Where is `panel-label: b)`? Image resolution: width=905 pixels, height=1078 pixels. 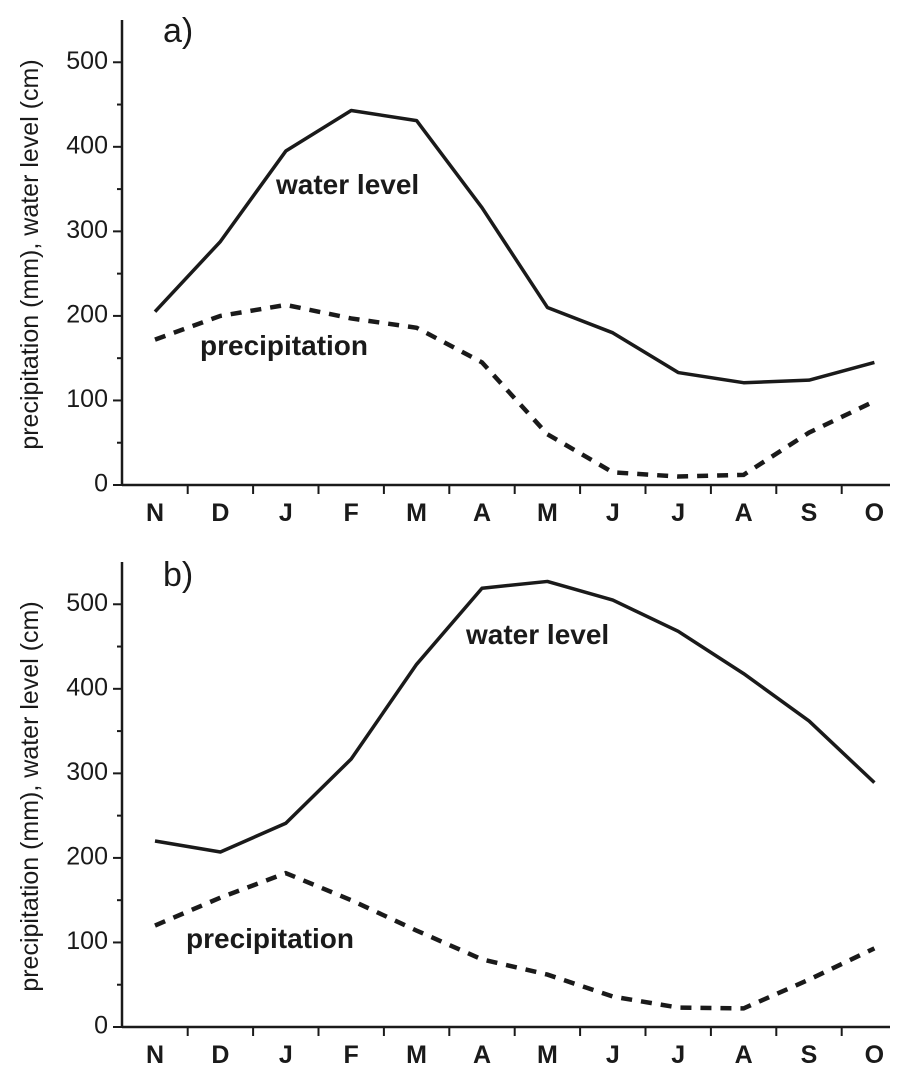
panel-label: b) is located at coordinates (178, 575).